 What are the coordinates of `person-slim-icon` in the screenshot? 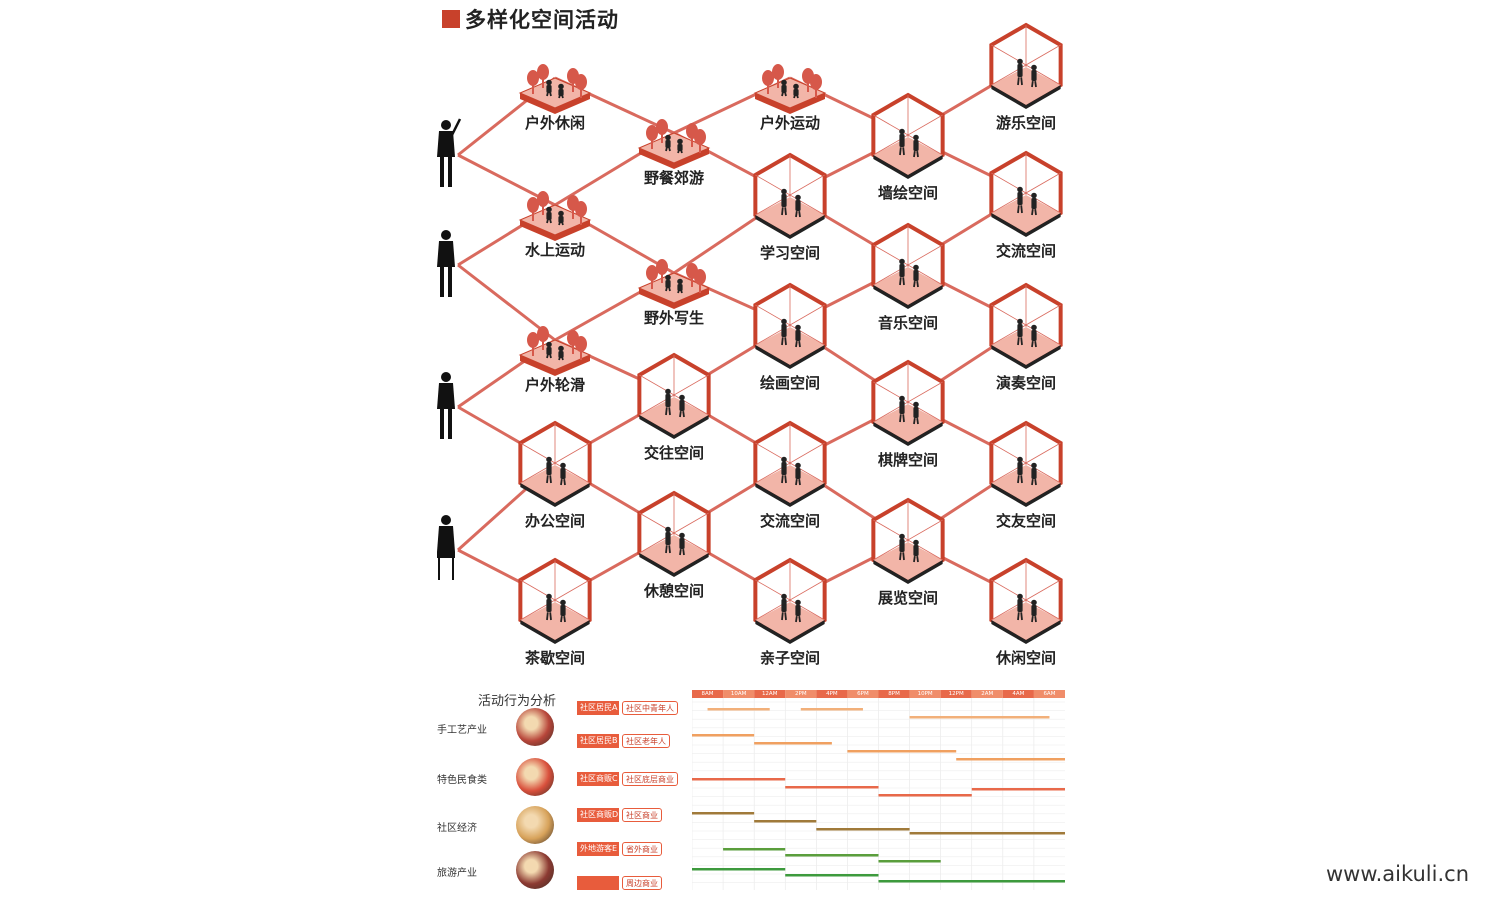 It's located at (446, 405).